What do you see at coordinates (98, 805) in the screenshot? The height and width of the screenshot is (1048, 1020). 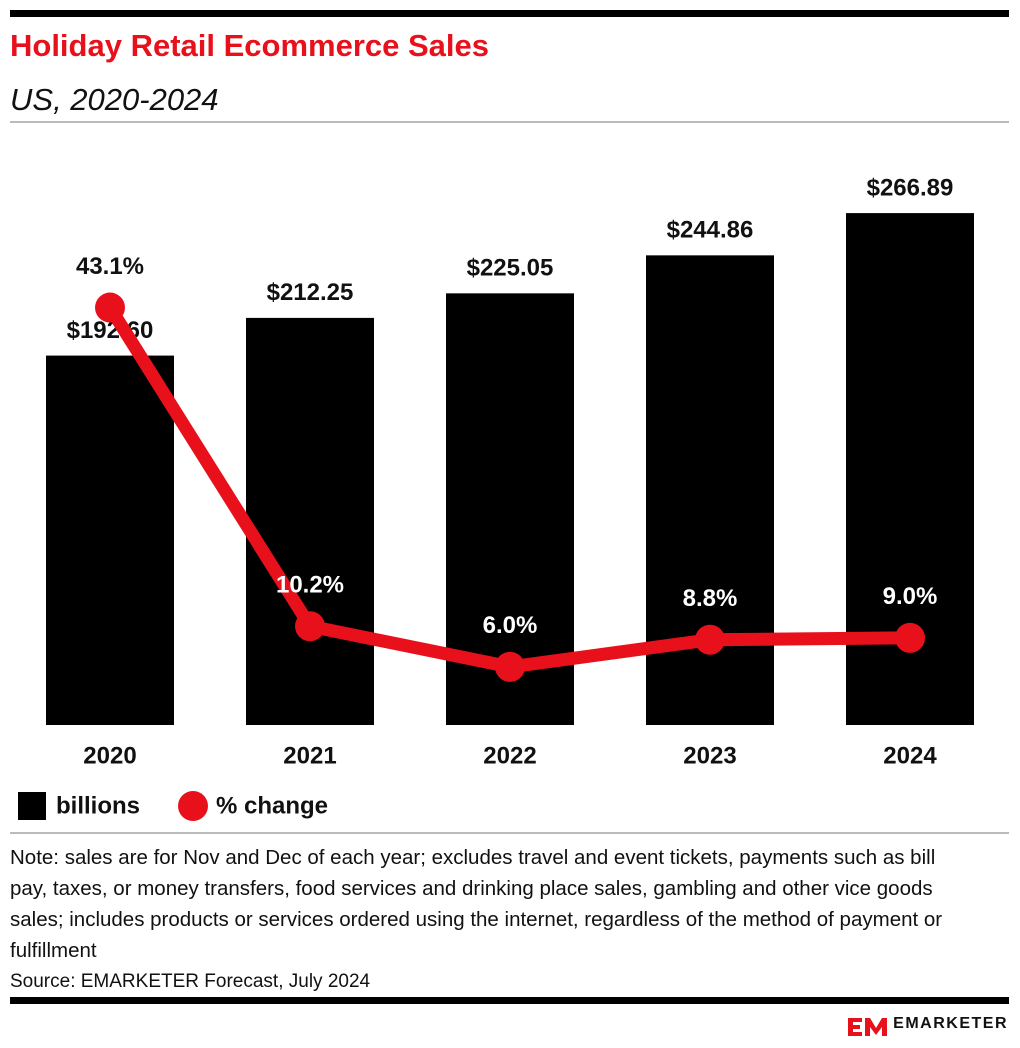 I see `legend-label: billions` at bounding box center [98, 805].